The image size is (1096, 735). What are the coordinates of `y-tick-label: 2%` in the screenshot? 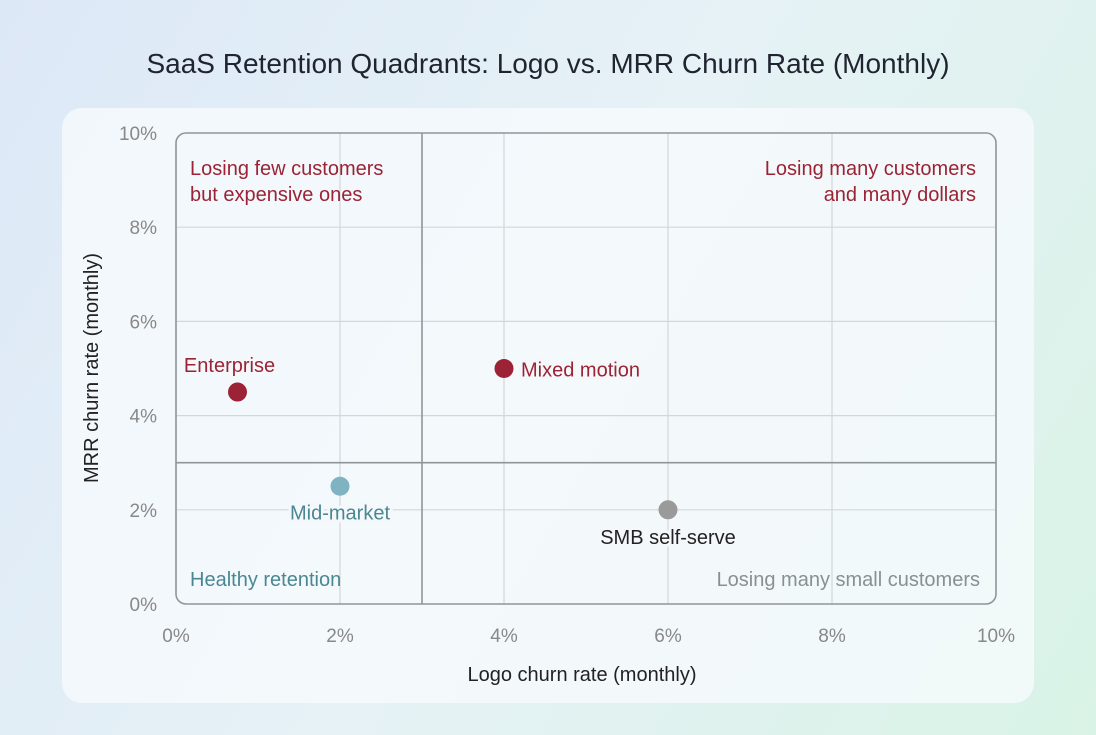 It's located at (144, 511).